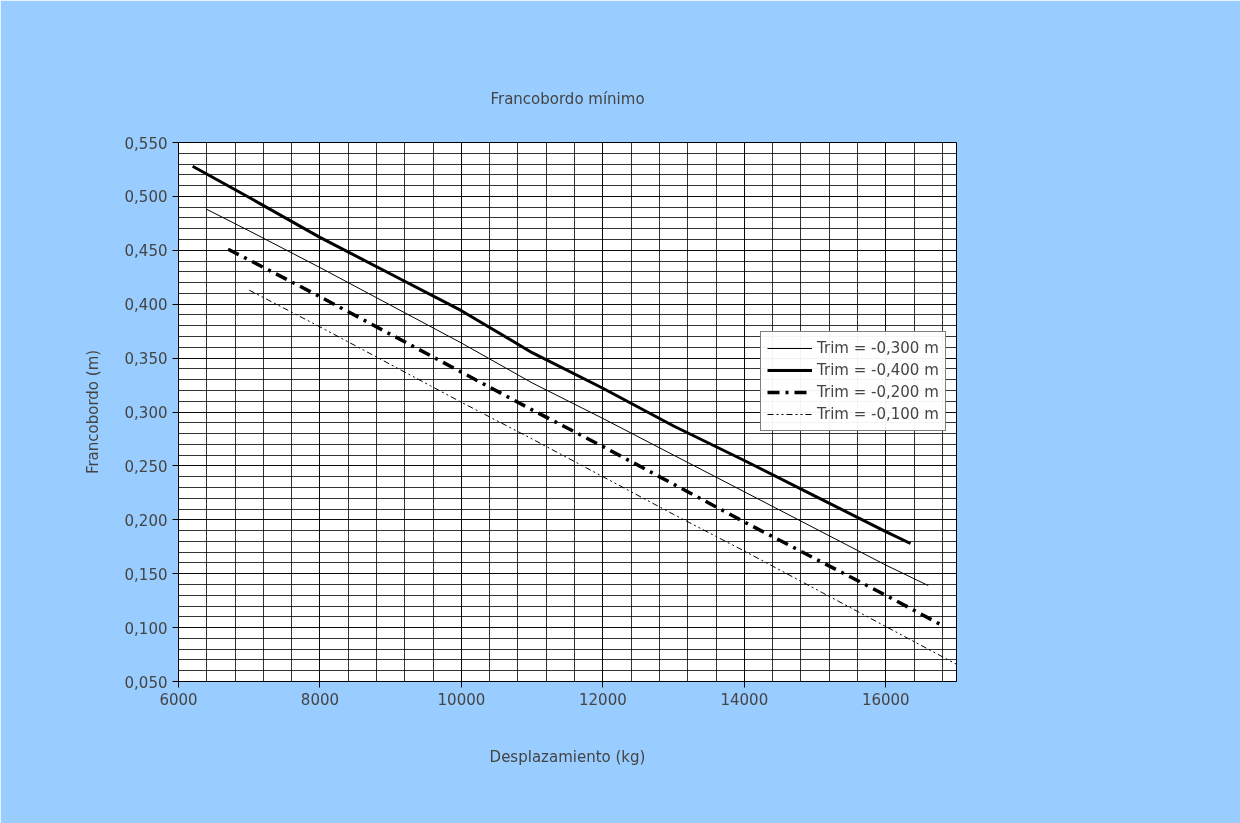 This screenshot has height=823, width=1240. What do you see at coordinates (878, 392) in the screenshot?
I see `legend-label: Trim = -0,200 m` at bounding box center [878, 392].